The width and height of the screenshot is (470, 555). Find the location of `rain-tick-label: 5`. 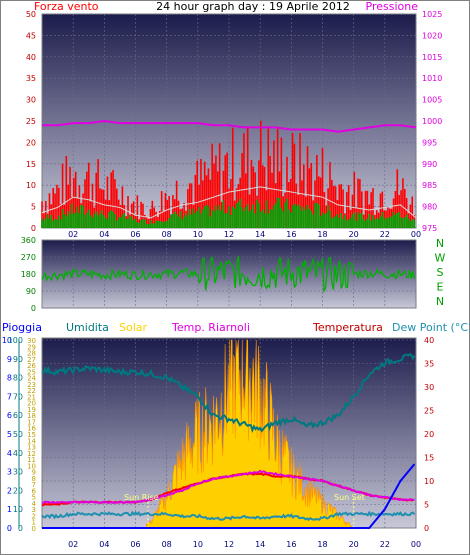

rain-tick-label: 5 is located at coordinates (9, 434).